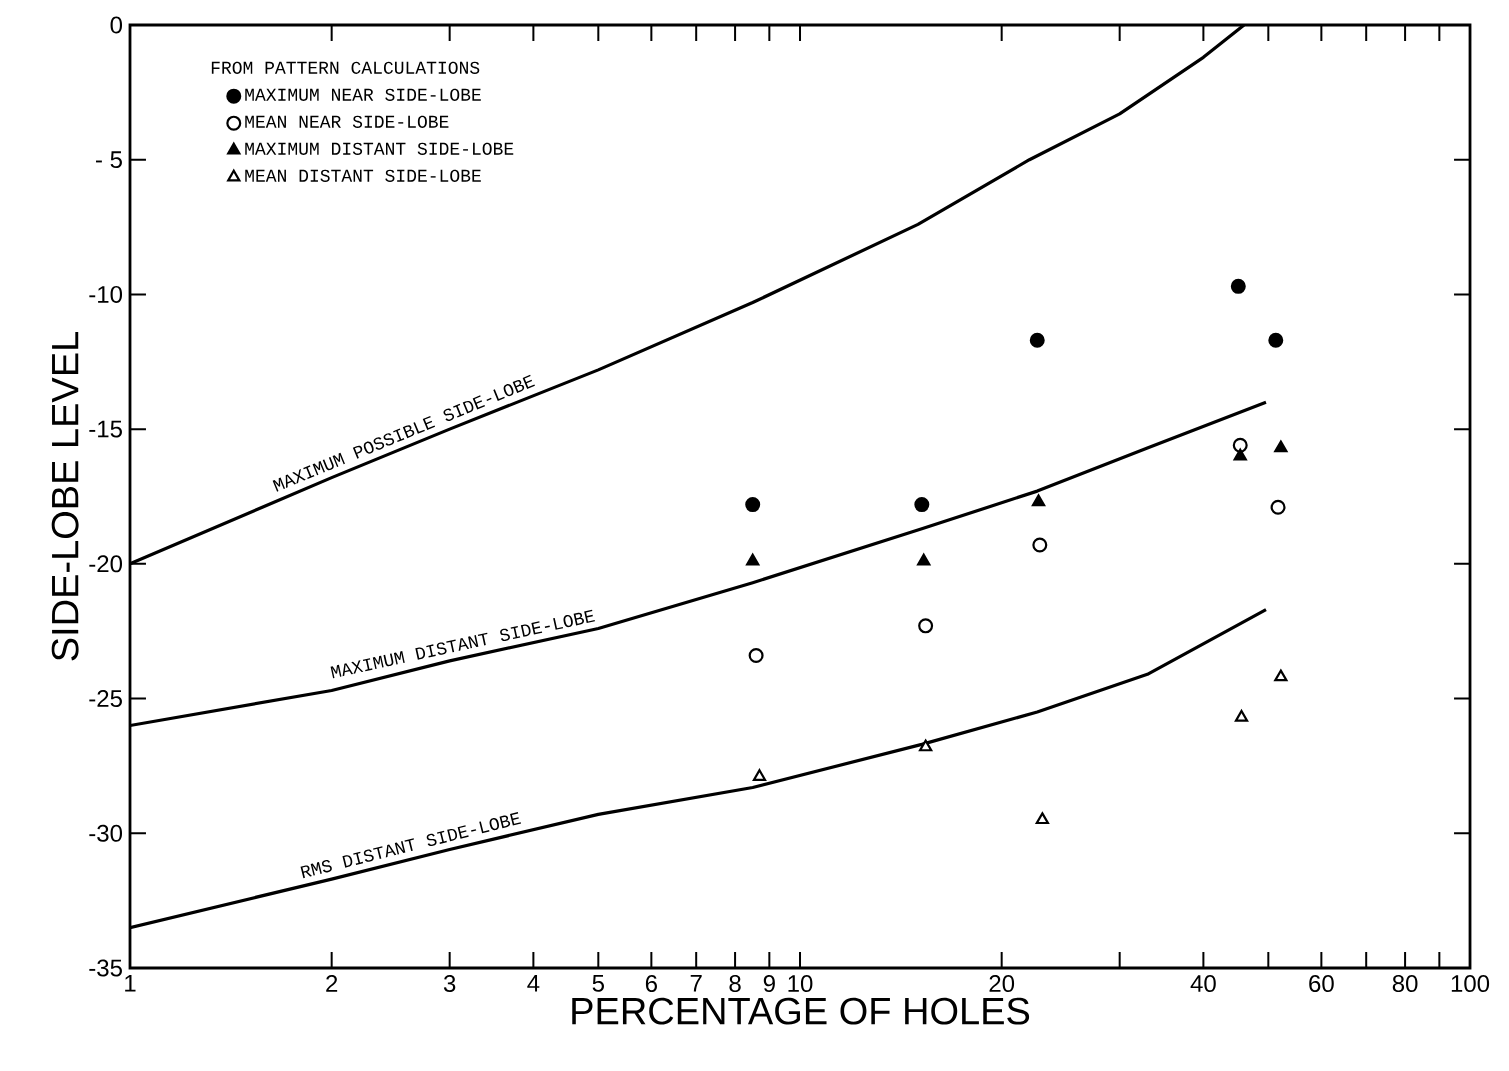 The height and width of the screenshot is (1071, 1509). Describe the element at coordinates (109, 160) in the screenshot. I see `y-tick-label: - 5` at that location.